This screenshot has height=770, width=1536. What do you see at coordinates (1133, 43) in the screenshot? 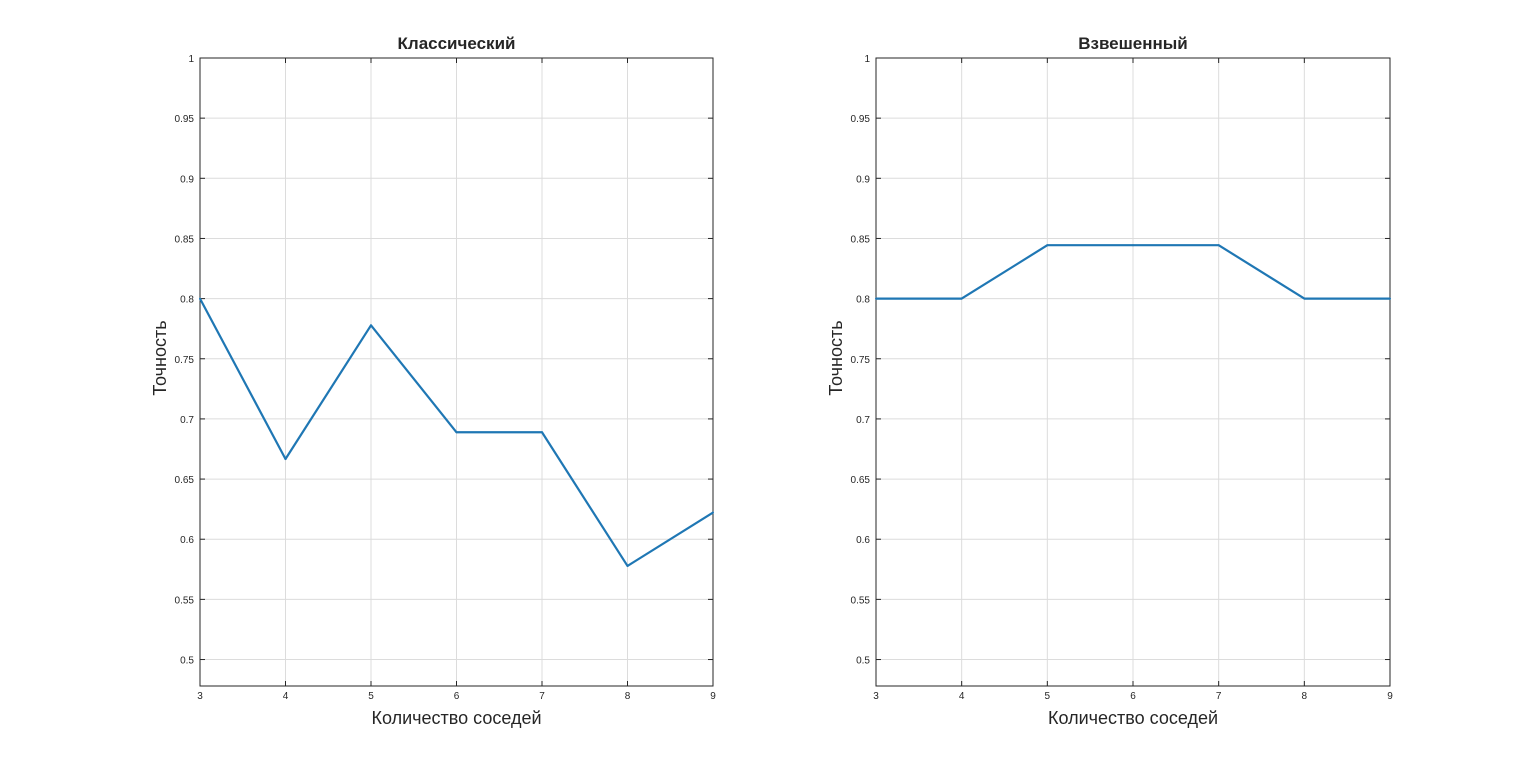
I see `chart-title: Взвешенный` at bounding box center [1133, 43].